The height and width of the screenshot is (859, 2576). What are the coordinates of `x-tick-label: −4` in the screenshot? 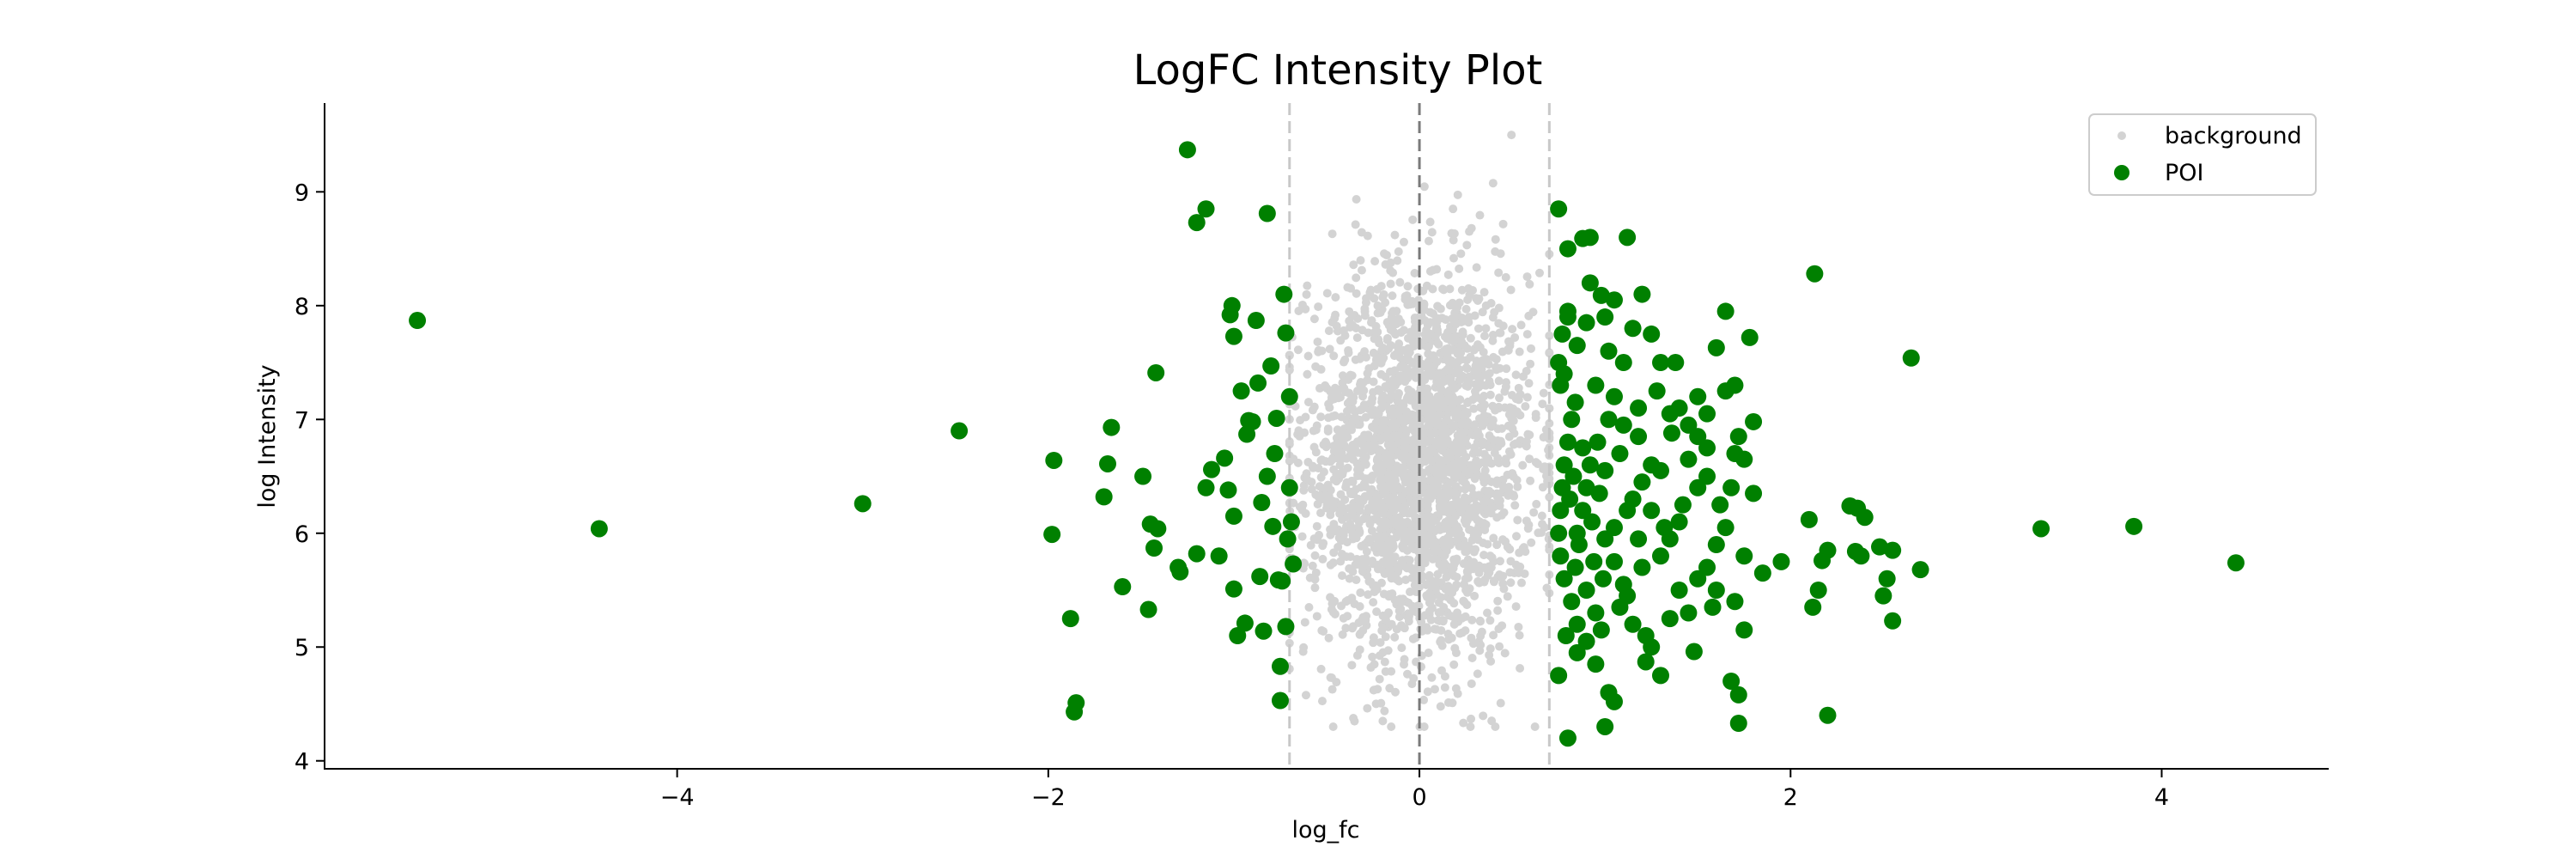 It's located at (678, 798).